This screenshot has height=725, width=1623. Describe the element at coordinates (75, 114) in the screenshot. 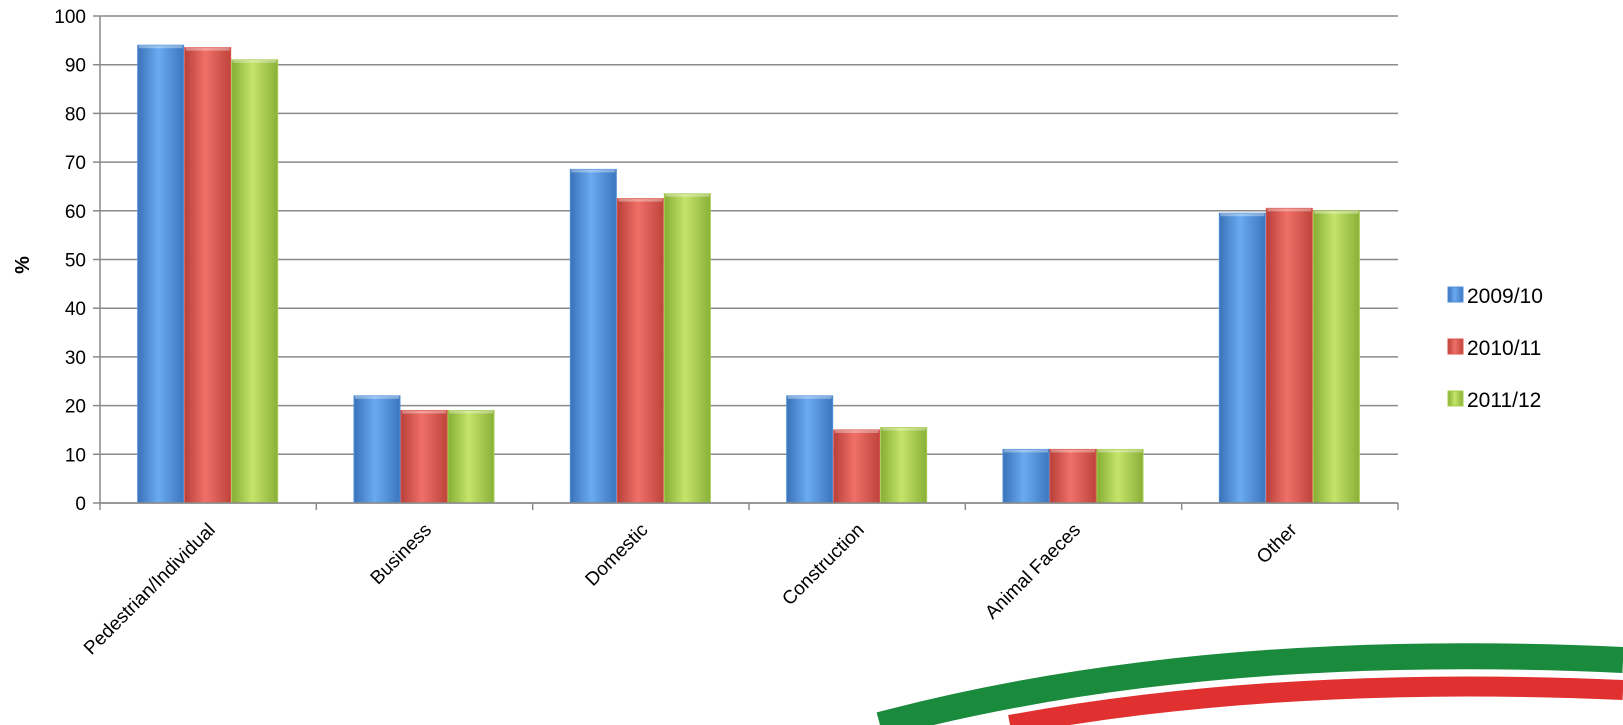

I see `y-tick-label: 80` at that location.